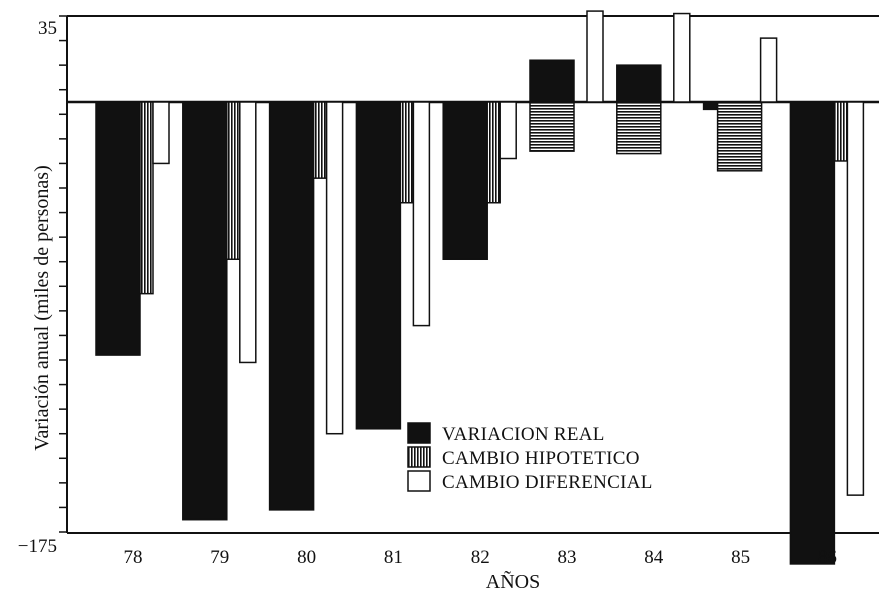  Describe the element at coordinates (306, 557) in the screenshot. I see `x-tick-label-80: 80` at that location.